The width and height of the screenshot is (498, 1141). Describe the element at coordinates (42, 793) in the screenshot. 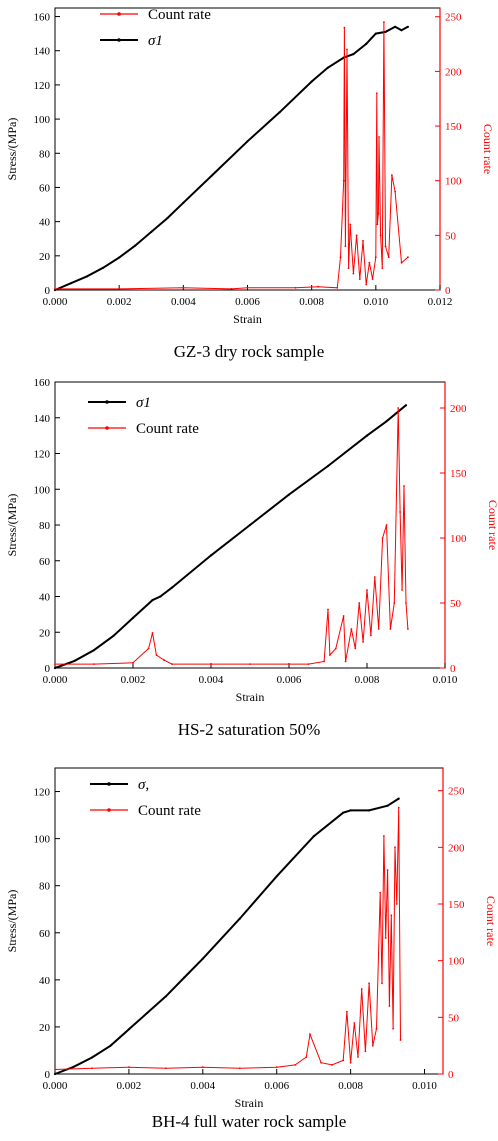

I see `y-tick-label: 120` at that location.